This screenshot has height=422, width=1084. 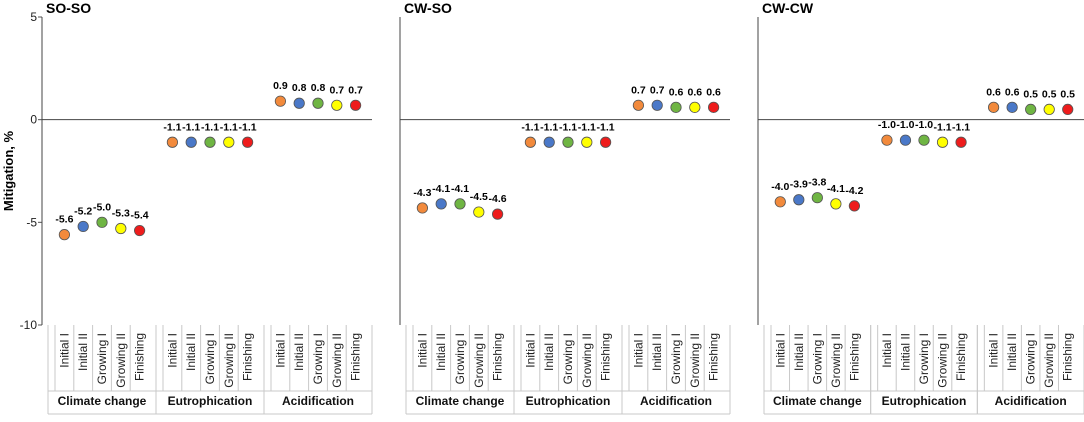 I want to click on y-tick-label: -5, so click(x=31, y=222).